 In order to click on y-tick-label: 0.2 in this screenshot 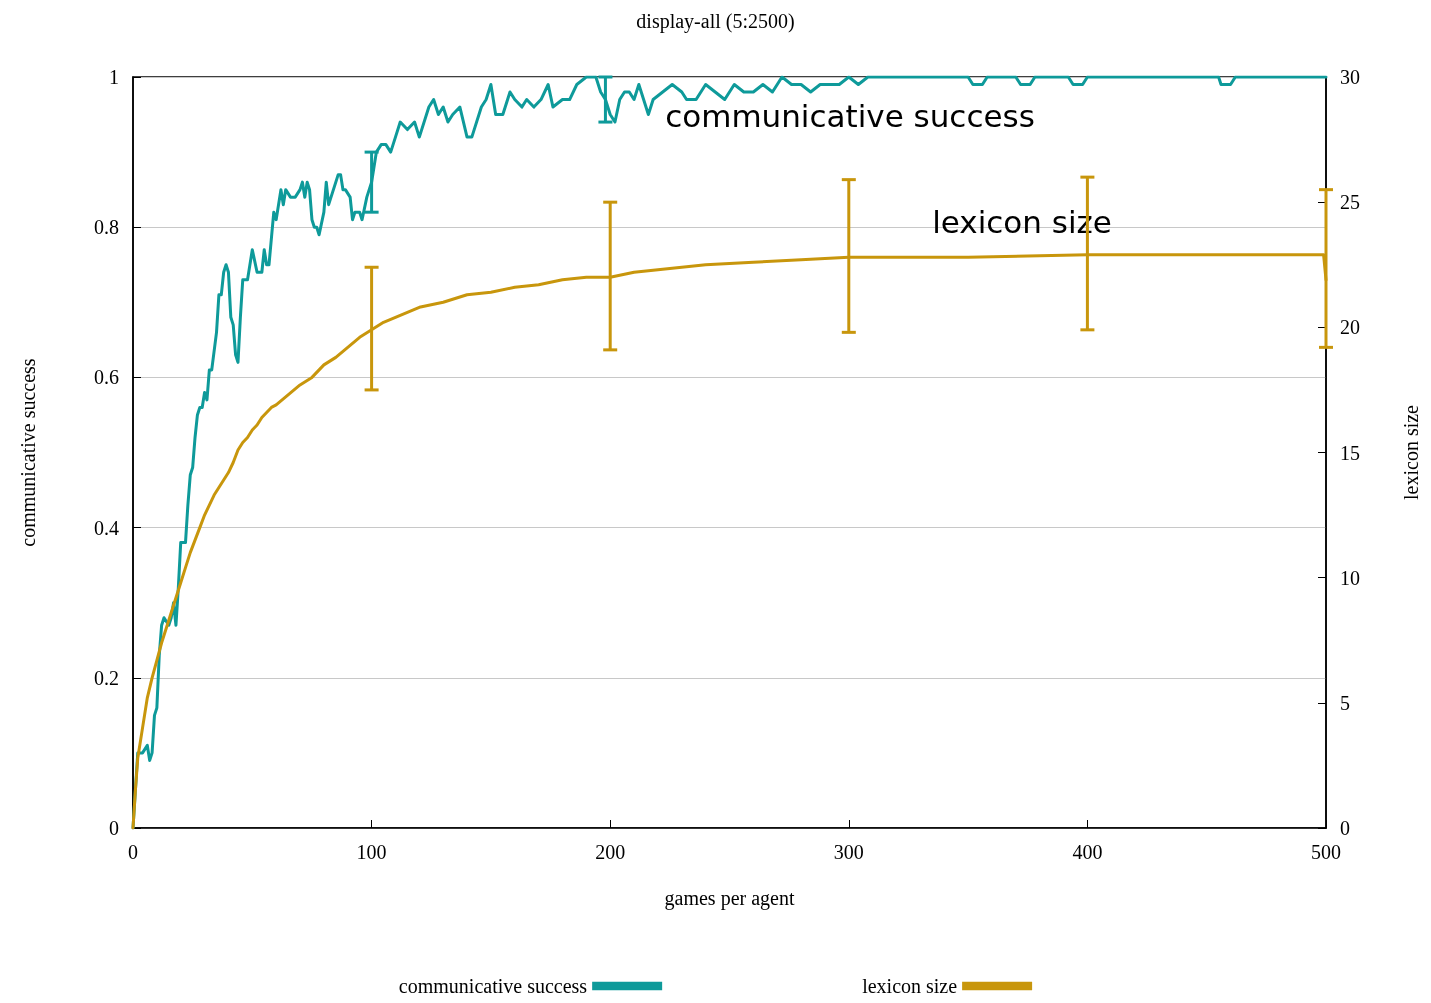, I will do `click(106, 677)`.